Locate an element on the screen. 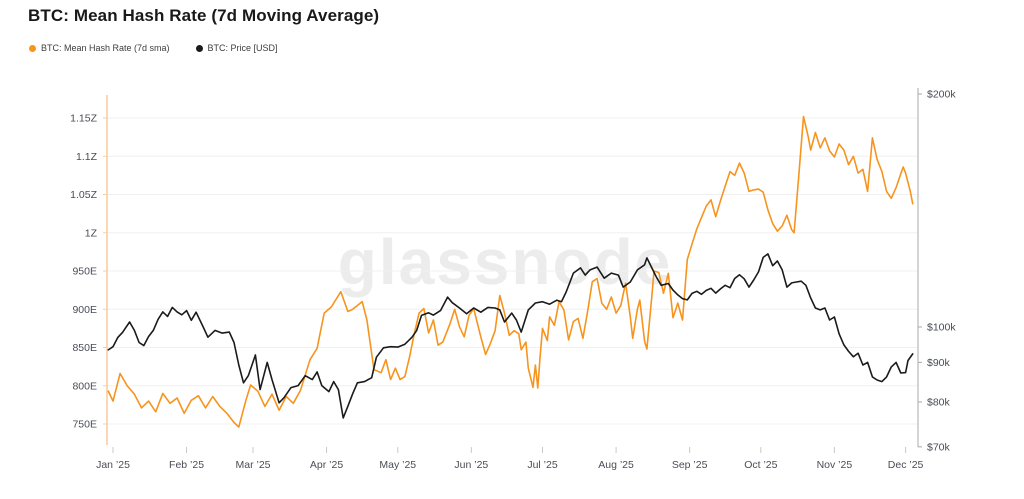  right-axis-tick-label: $100k is located at coordinates (941, 327).